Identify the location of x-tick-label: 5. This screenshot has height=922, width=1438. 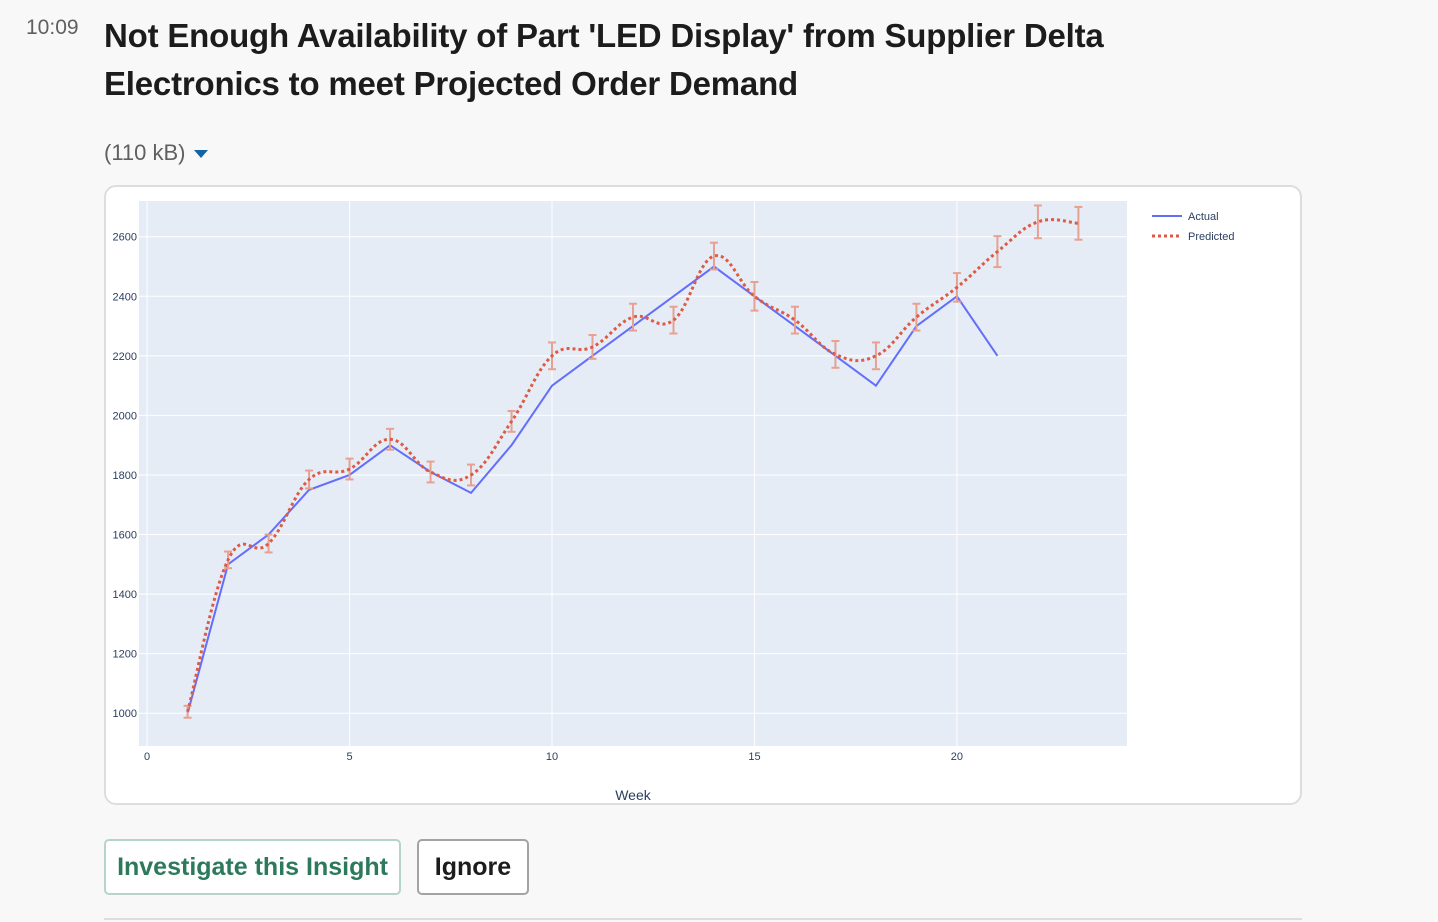
(349, 757).